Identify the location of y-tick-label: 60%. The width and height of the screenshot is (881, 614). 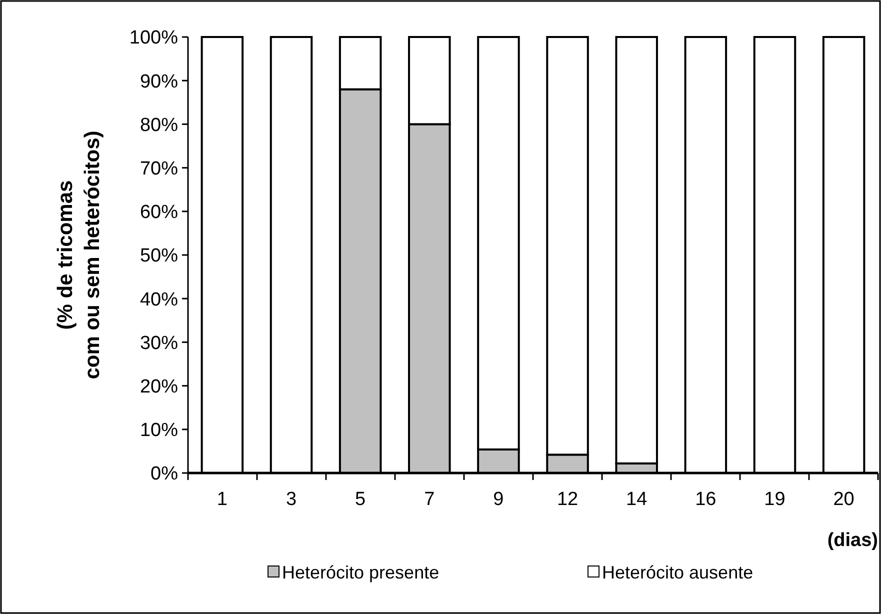
(159, 213).